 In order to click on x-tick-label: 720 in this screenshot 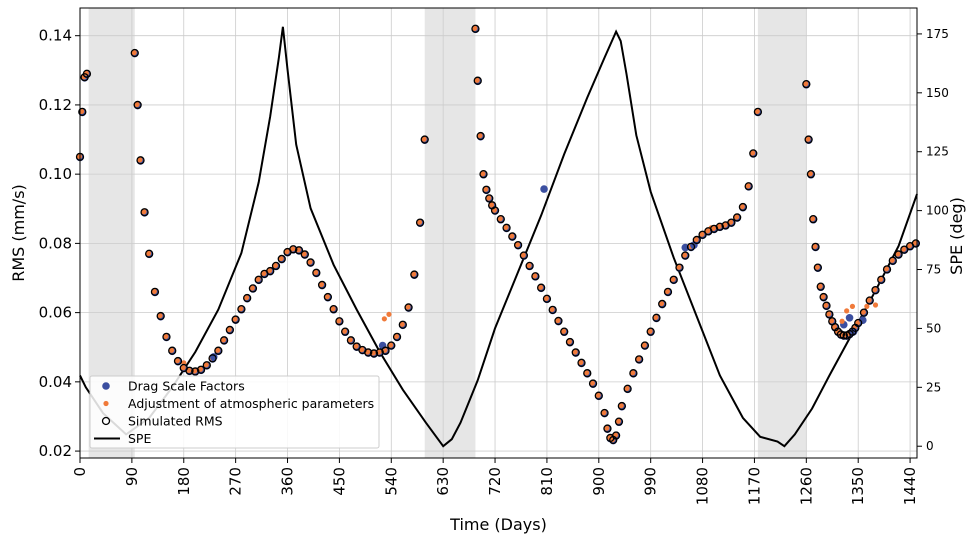, I will do `click(495, 481)`.